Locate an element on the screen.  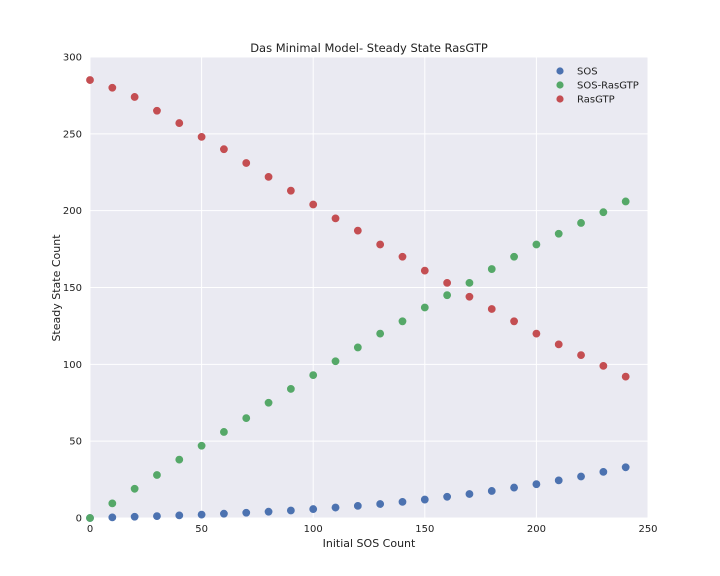
x-tick-label: 200 is located at coordinates (536, 529).